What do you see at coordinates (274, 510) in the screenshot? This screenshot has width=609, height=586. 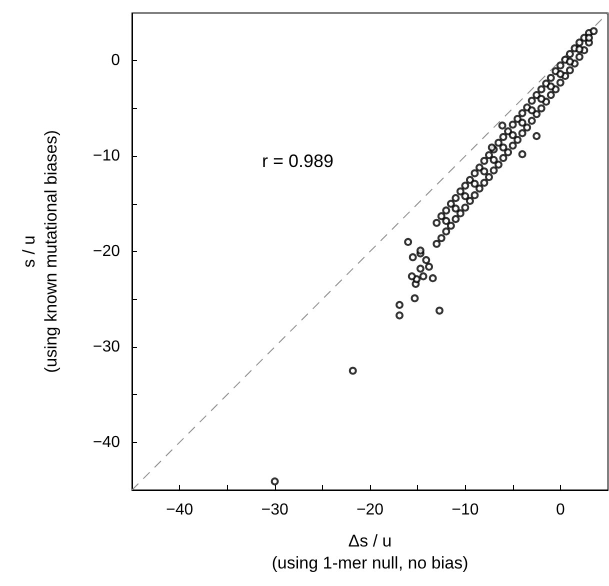 I see `x-tick-label: −30` at bounding box center [274, 510].